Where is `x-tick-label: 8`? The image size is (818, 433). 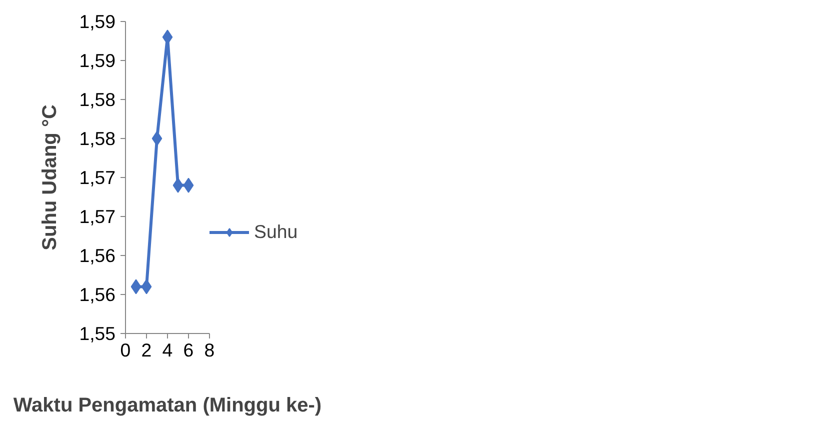 x-tick-label: 8 is located at coordinates (209, 350).